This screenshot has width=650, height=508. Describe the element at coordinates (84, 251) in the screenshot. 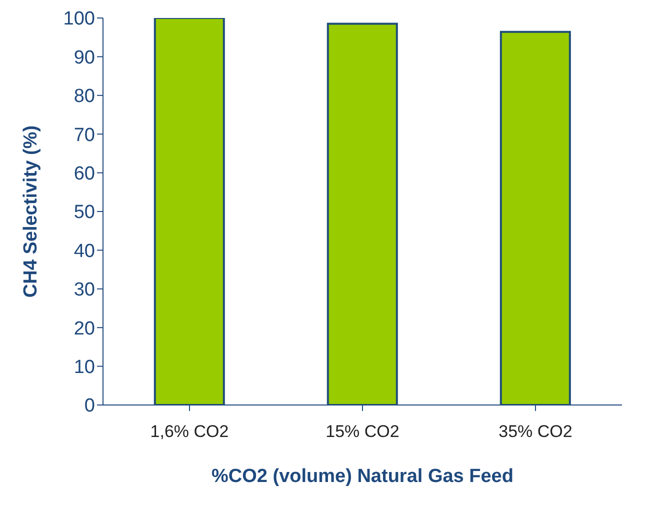

I see `y-tick-label: 40` at that location.